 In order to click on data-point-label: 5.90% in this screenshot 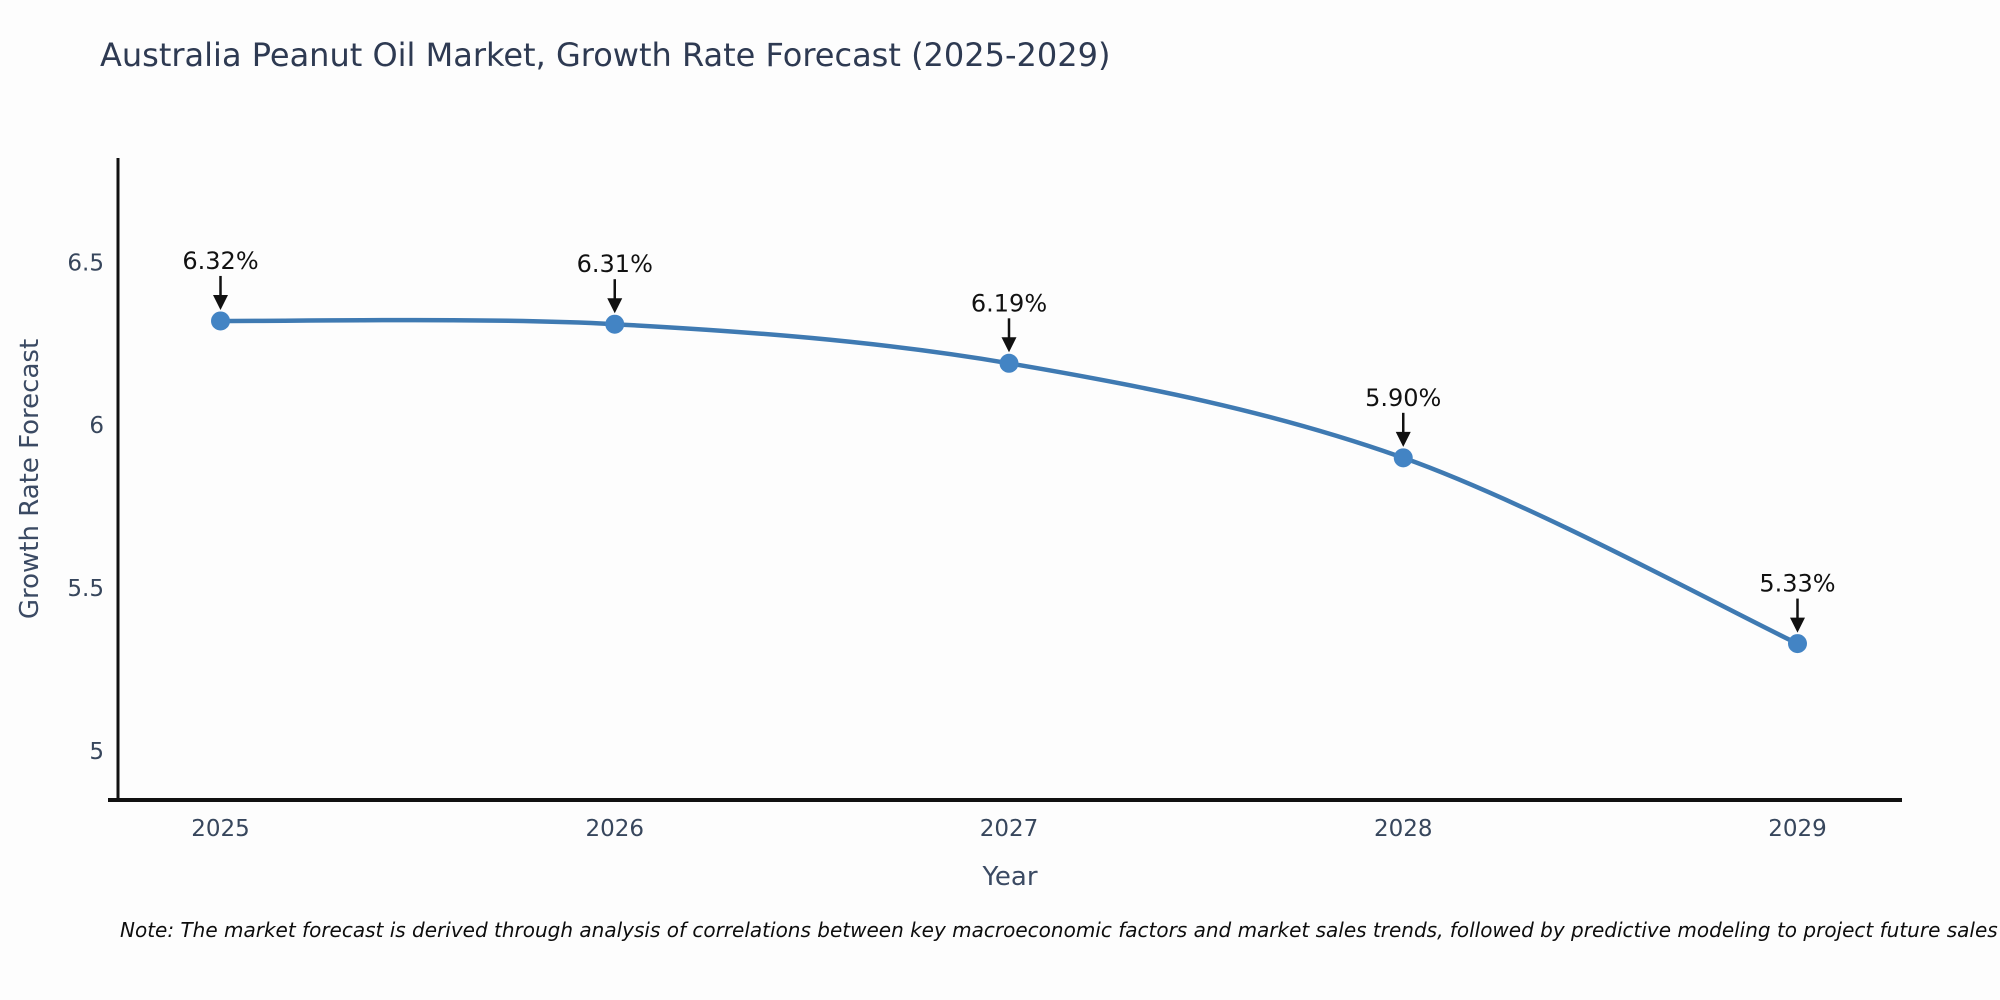, I will do `click(1403, 398)`.